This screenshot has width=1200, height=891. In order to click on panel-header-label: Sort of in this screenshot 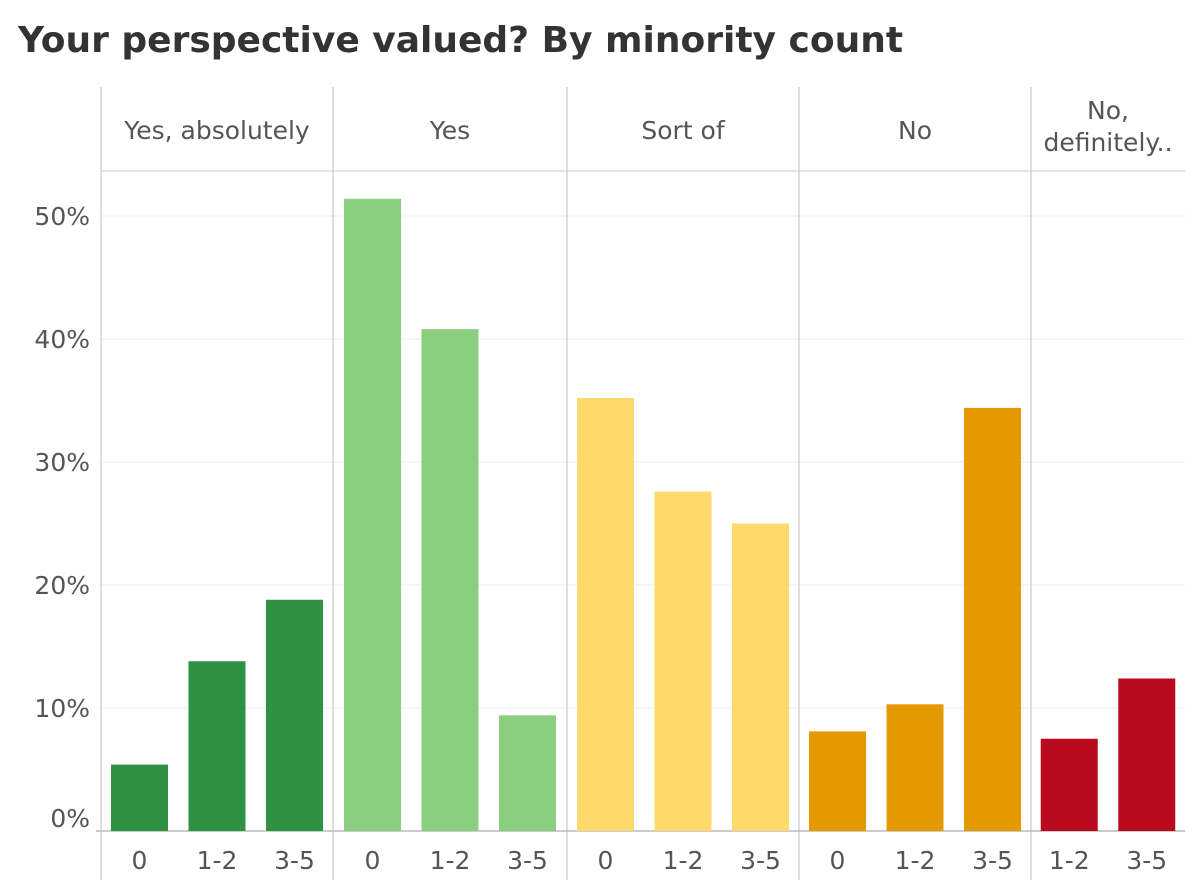, I will do `click(683, 130)`.